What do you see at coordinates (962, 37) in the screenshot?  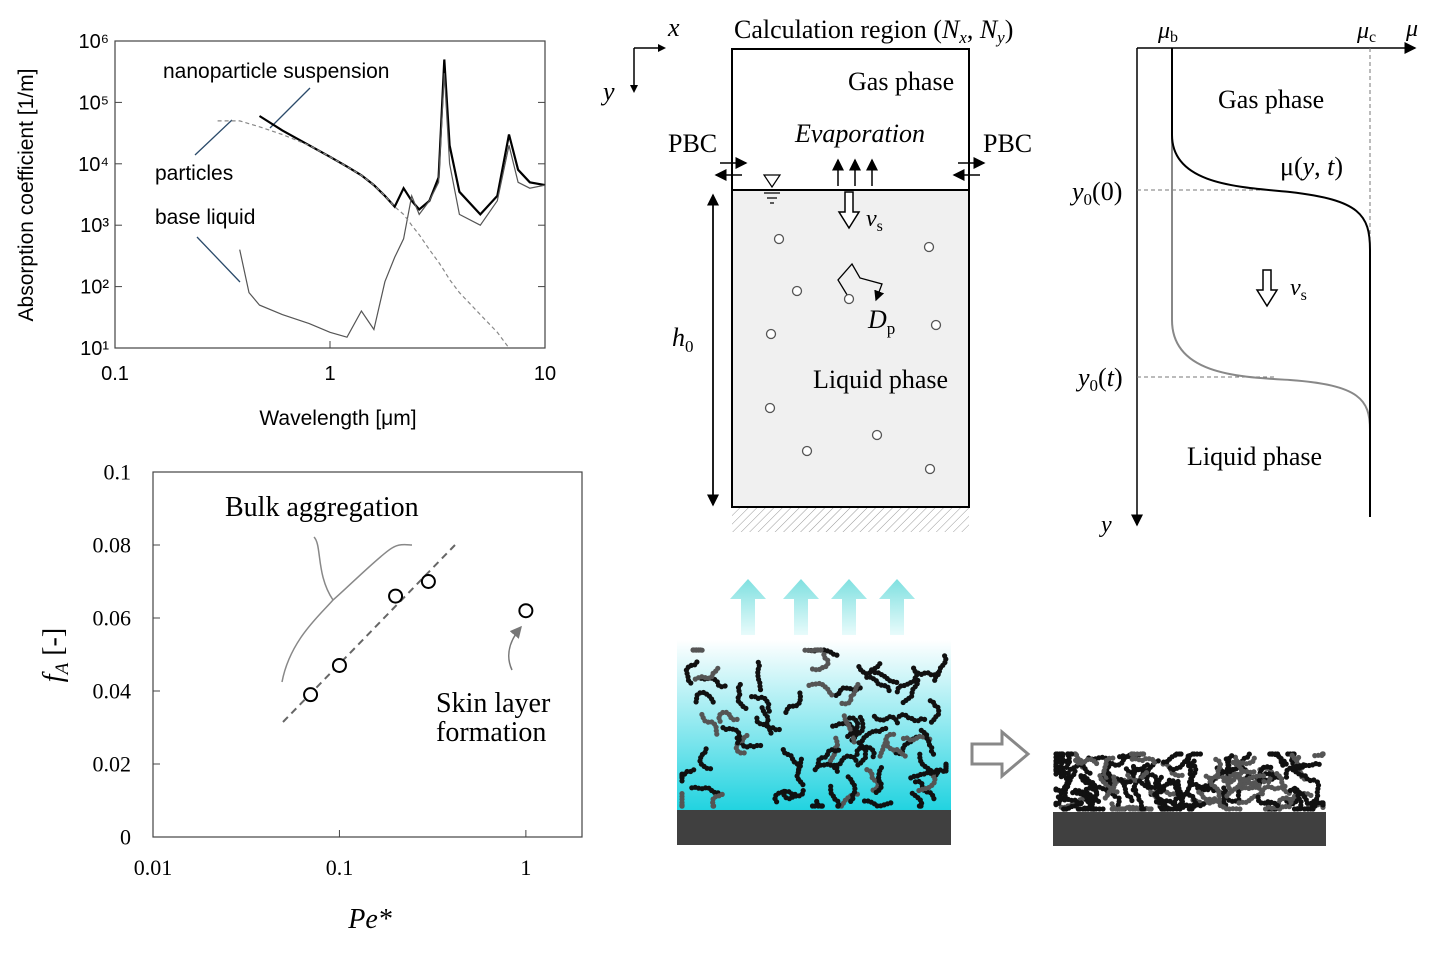 I see `t: x` at bounding box center [962, 37].